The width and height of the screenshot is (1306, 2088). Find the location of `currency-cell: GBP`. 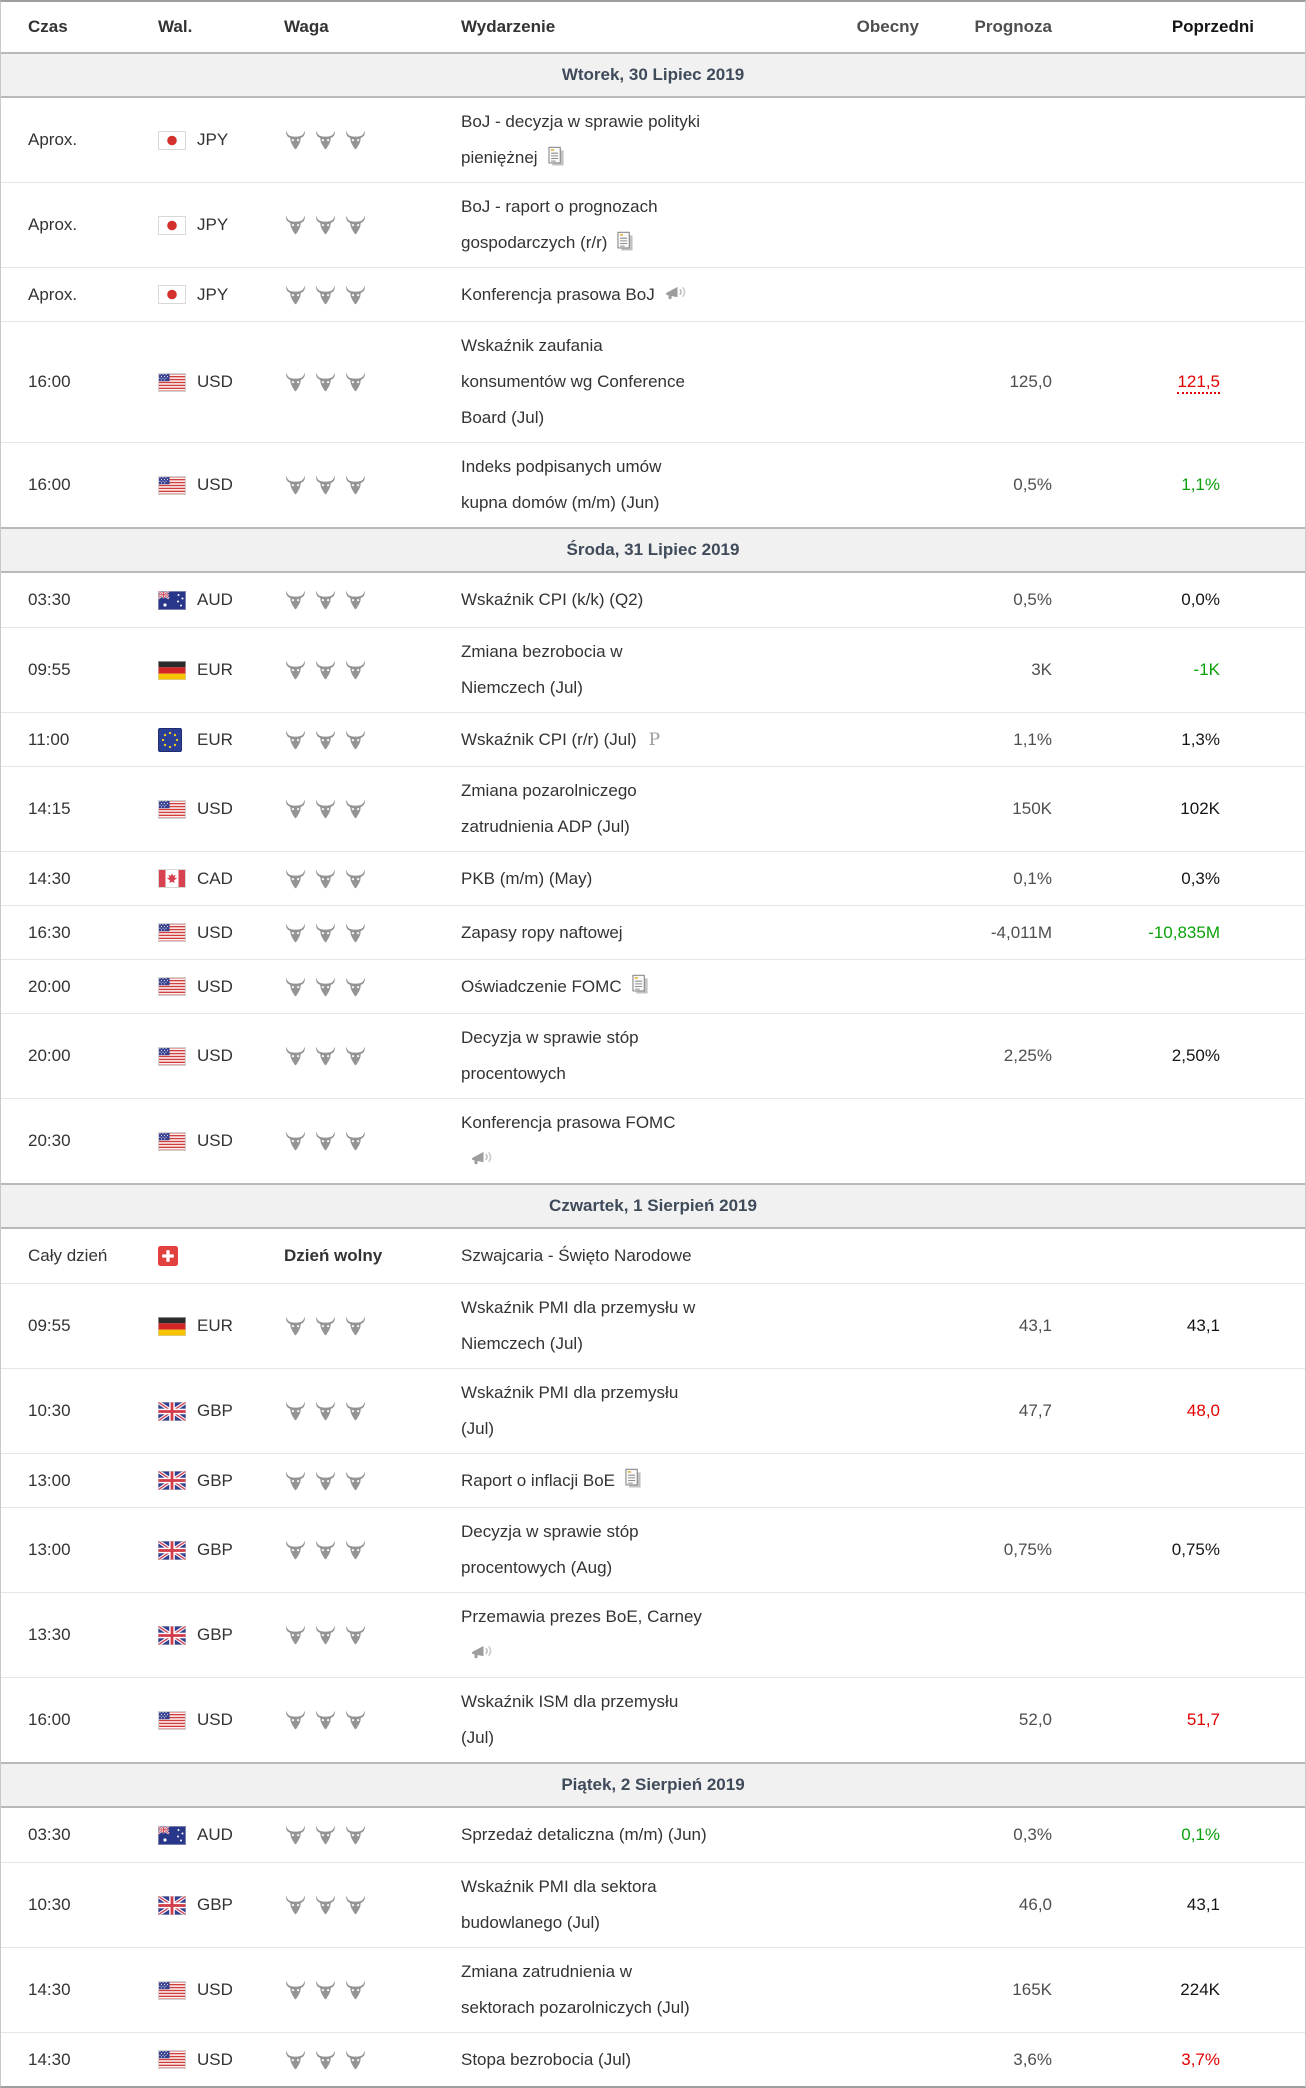

currency-cell: GBP is located at coordinates (210, 1411).